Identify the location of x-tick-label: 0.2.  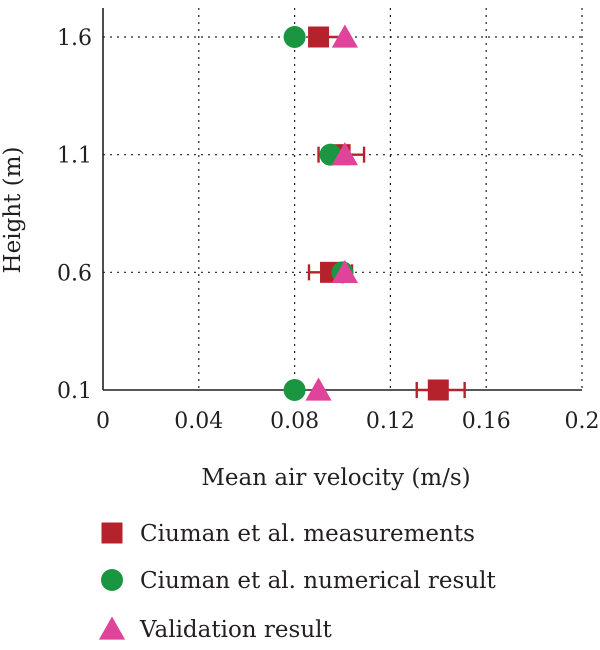
(582, 421).